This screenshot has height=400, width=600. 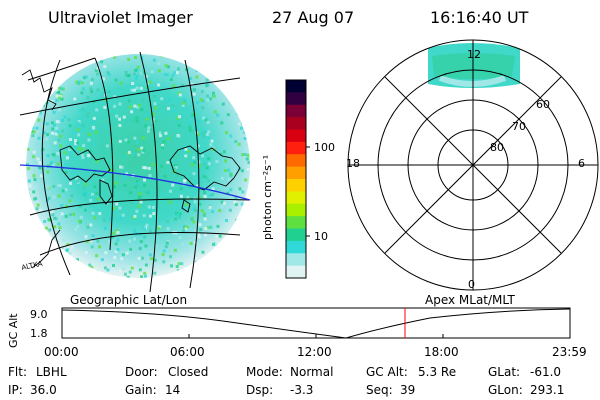 I want to click on mlt-label-dusk: 18, so click(x=353, y=163).